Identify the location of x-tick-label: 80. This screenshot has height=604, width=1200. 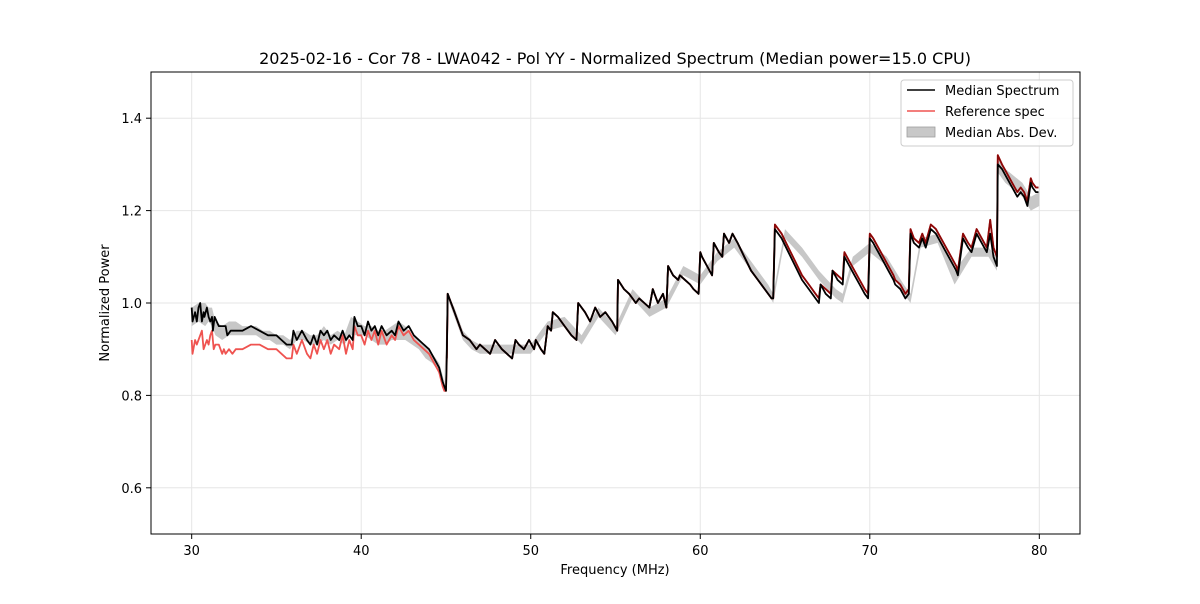
(1039, 551).